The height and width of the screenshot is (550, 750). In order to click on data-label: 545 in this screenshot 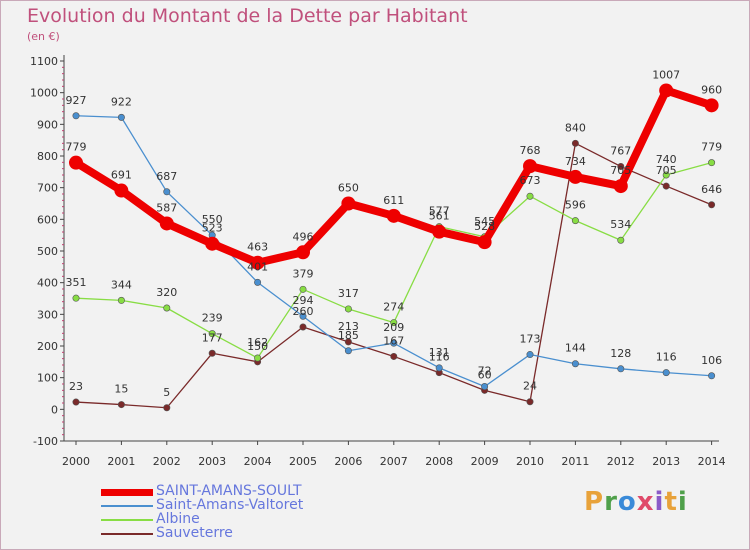, I will do `click(484, 221)`.